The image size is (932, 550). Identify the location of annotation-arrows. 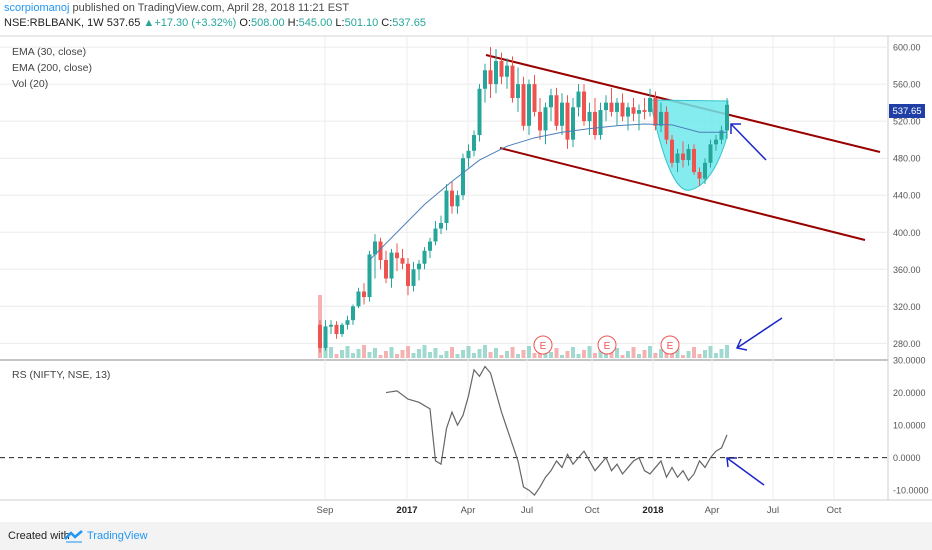
(754, 304).